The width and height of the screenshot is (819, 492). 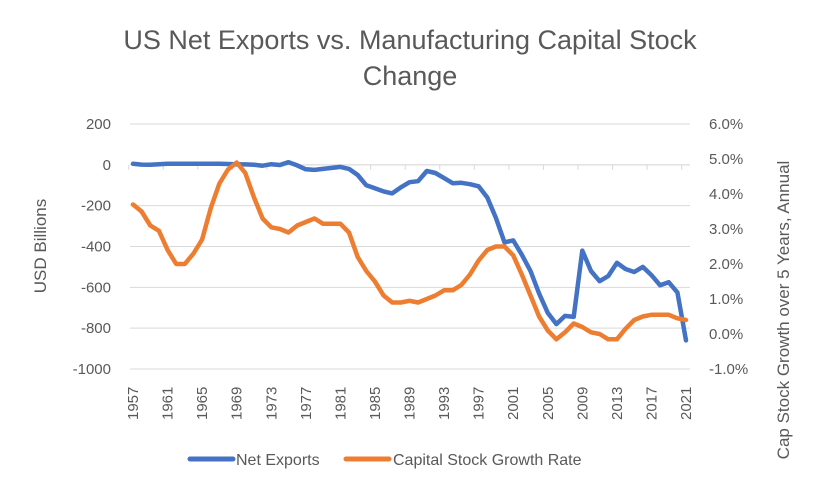 What do you see at coordinates (96, 247) in the screenshot?
I see `y-tick-label: -400` at bounding box center [96, 247].